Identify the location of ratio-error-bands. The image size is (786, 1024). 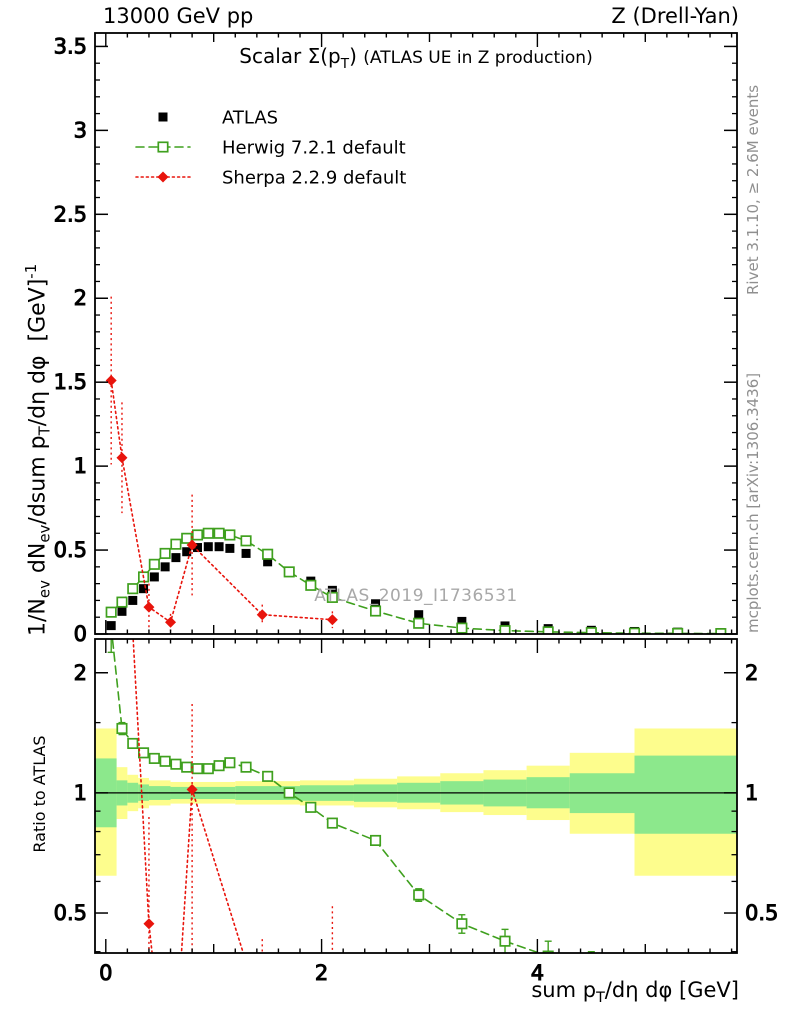
(416, 802).